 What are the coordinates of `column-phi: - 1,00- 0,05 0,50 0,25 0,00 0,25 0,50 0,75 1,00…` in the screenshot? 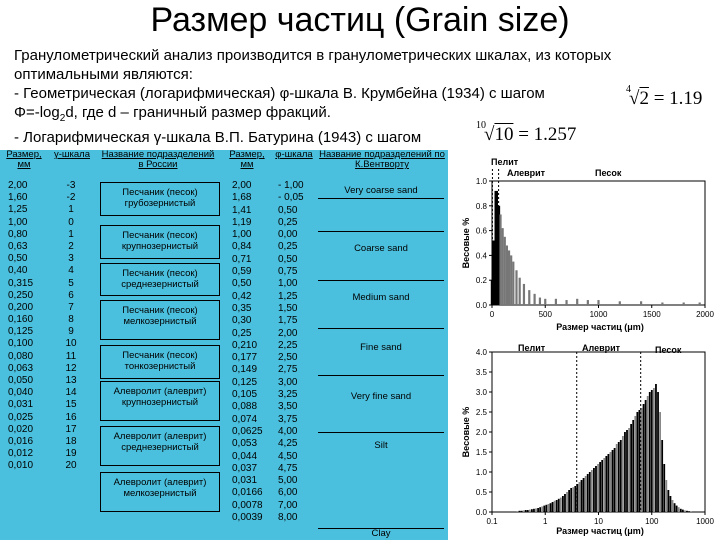 It's located at (291, 352).